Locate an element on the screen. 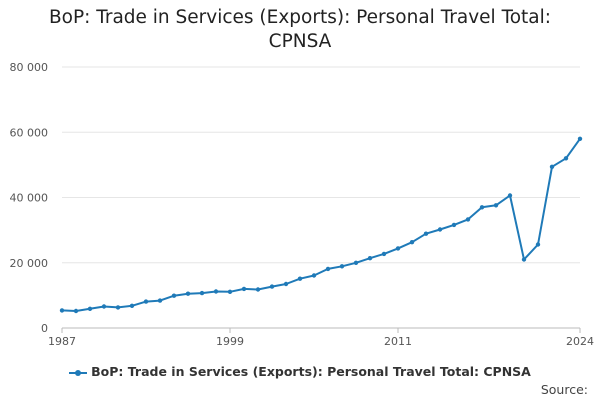 The height and width of the screenshot is (400, 600). legend-swatch is located at coordinates (78, 373).